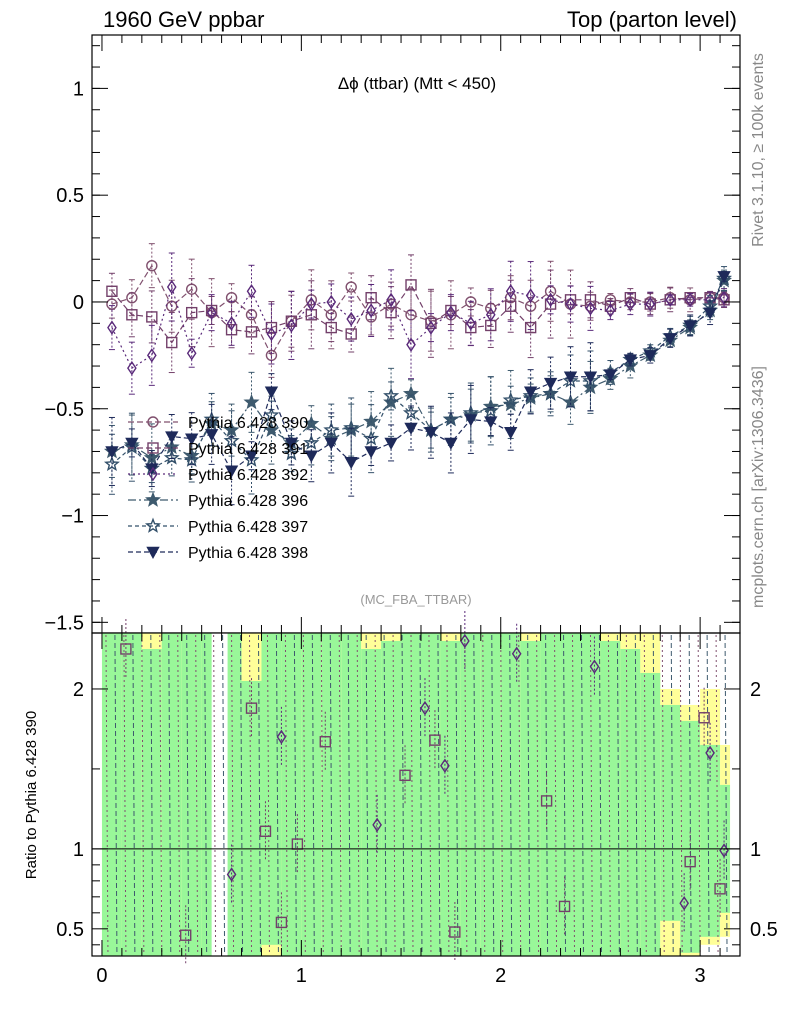  What do you see at coordinates (70, 930) in the screenshot?
I see `ratio-y-tick-label: 0.5` at bounding box center [70, 930].